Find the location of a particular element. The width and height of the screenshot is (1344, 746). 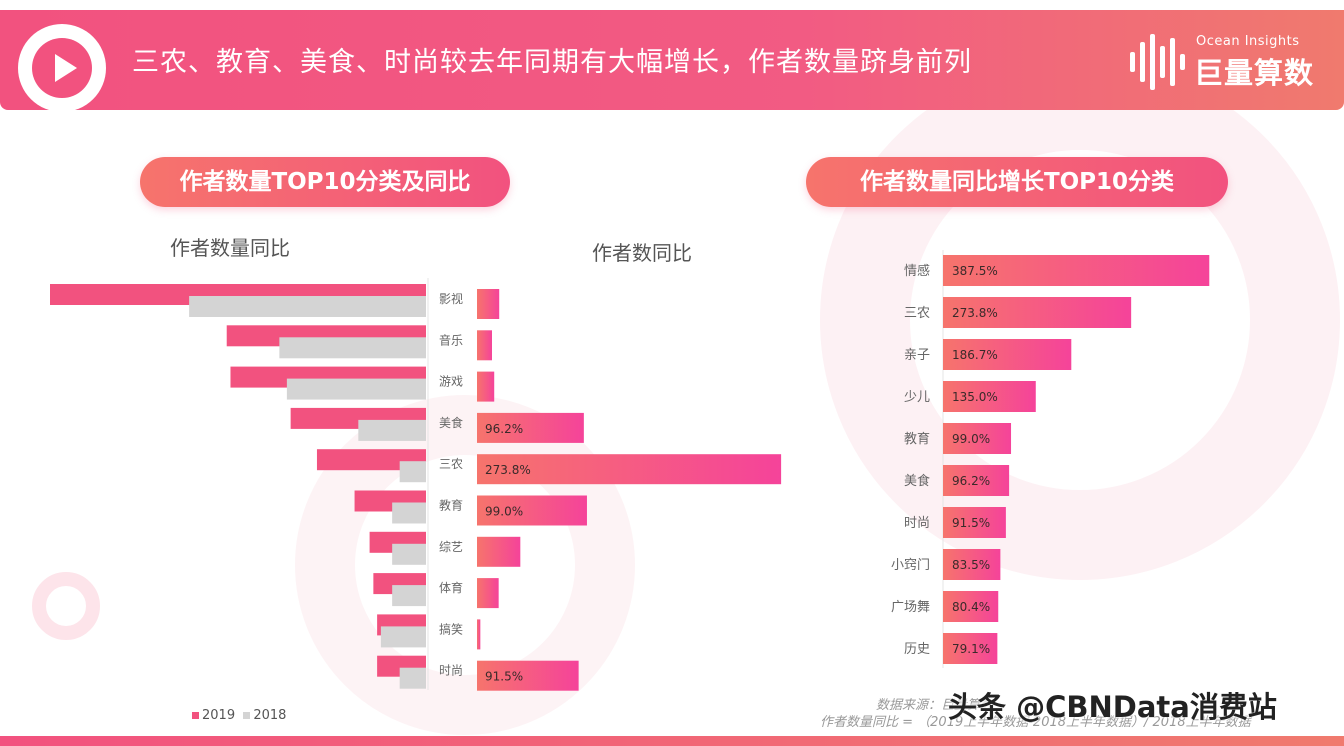

brand-bars-icon is located at coordinates (1157, 62).